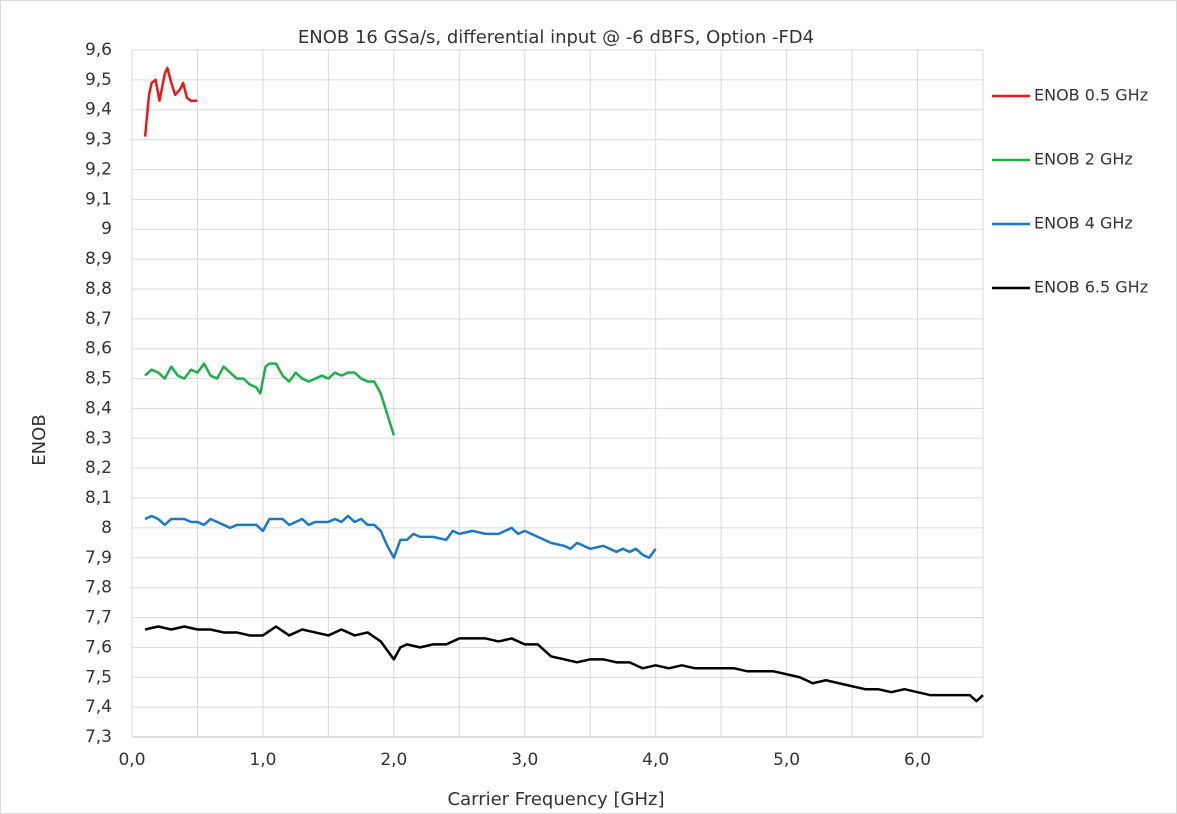 The height and width of the screenshot is (814, 1177). What do you see at coordinates (1083, 159) in the screenshot?
I see `legend-label: ENOB 2 GHz` at bounding box center [1083, 159].